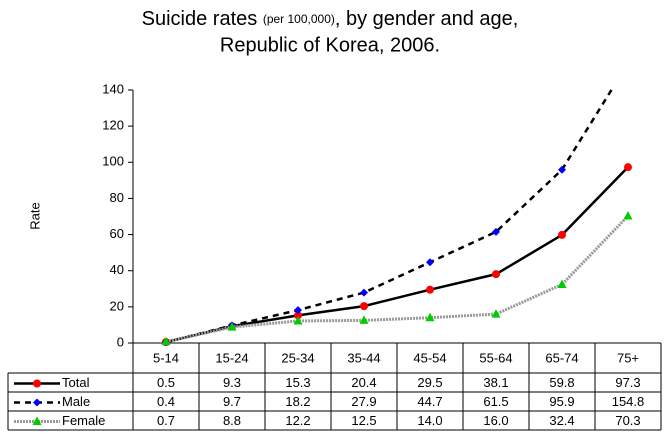 This screenshot has width=664, height=441. What do you see at coordinates (561, 382) in the screenshot?
I see `table-cell: 59.8` at bounding box center [561, 382].